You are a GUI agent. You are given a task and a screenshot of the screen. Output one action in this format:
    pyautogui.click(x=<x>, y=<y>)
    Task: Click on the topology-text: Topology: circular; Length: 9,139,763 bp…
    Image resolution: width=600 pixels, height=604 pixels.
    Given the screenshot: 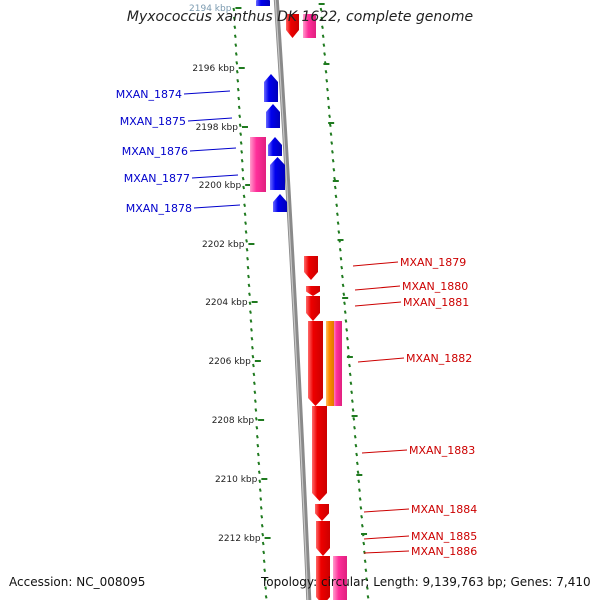 What is the action you would take?
    pyautogui.click(x=426, y=582)
    